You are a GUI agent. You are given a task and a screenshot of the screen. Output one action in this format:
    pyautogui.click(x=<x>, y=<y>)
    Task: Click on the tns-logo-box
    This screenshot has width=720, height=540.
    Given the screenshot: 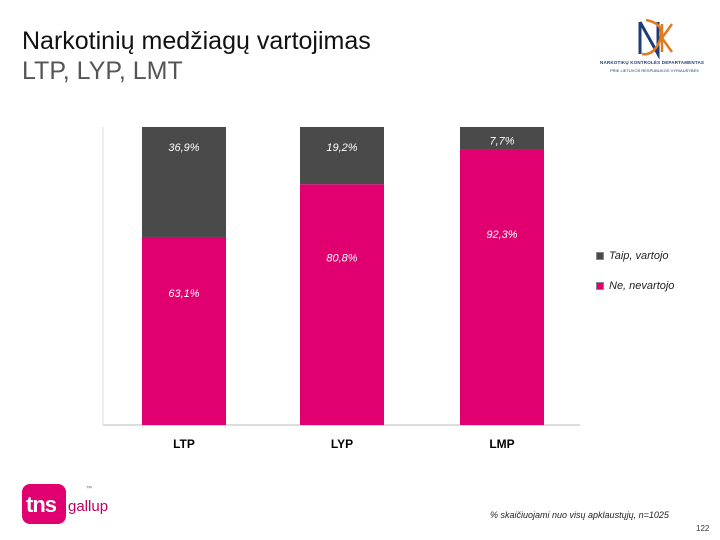 What is the action you would take?
    pyautogui.click(x=44, y=504)
    